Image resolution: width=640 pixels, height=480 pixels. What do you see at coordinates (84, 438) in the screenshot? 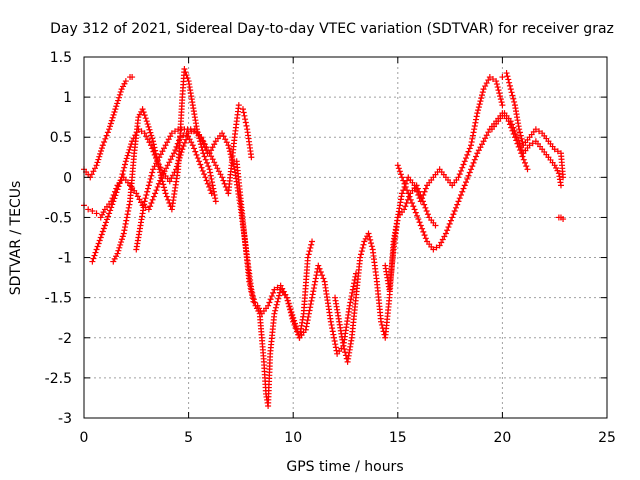
I see `x-tick-label: 0` at bounding box center [84, 438].